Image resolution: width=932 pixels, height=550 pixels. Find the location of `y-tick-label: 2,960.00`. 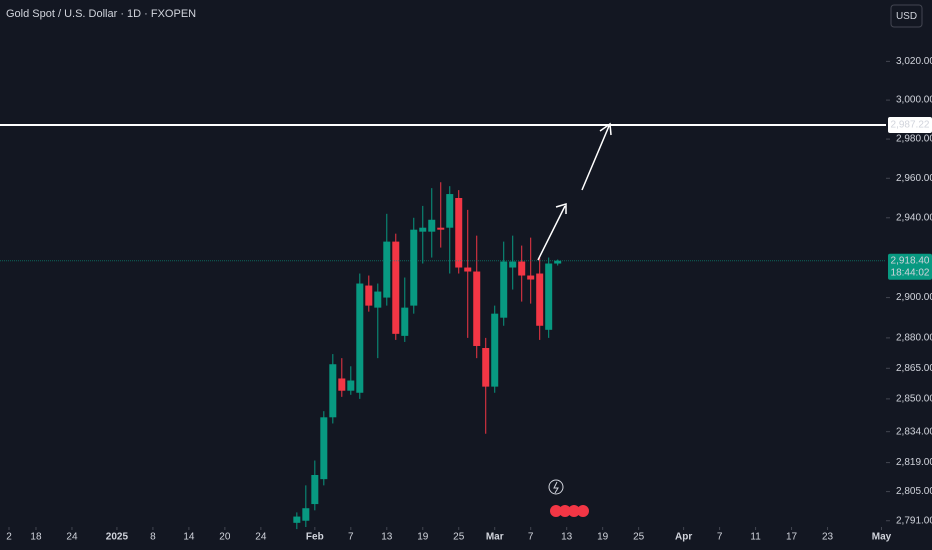

y-tick-label: 2,960.00 is located at coordinates (914, 178).